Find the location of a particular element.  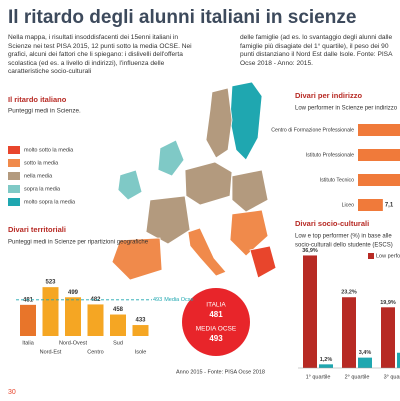

category-label: 1° quartile is located at coordinates (318, 377).